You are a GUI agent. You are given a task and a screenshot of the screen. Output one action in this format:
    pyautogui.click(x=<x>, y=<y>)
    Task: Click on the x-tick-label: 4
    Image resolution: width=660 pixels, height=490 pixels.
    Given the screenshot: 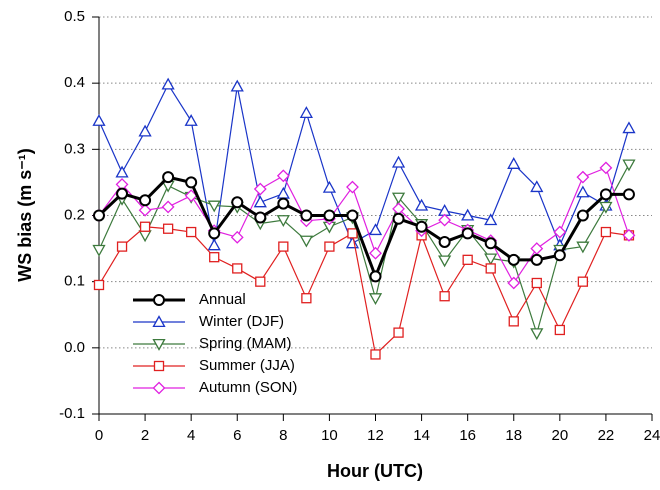 What is the action you would take?
    pyautogui.click(x=191, y=435)
    